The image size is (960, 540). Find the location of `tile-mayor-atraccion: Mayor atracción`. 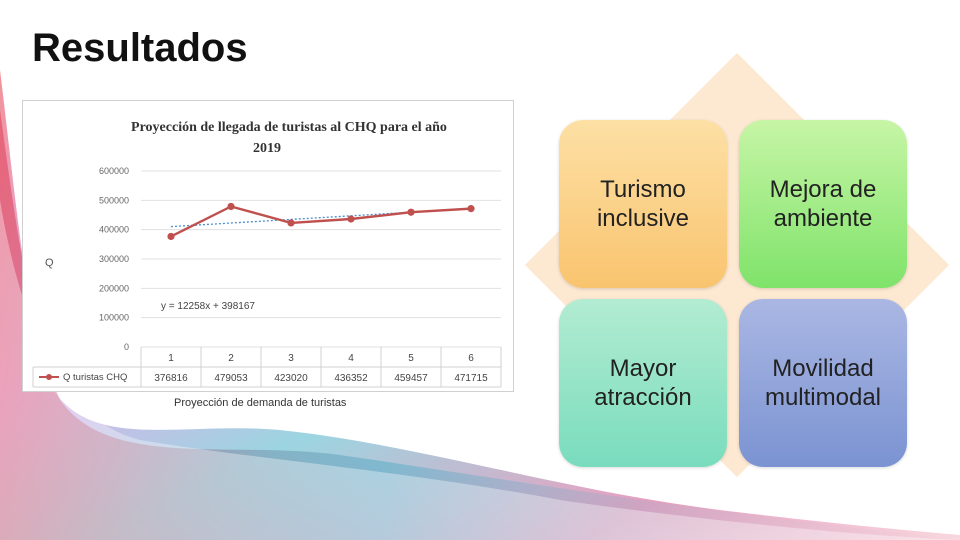

tile-mayor-atraccion: Mayor atracción is located at coordinates (643, 383).